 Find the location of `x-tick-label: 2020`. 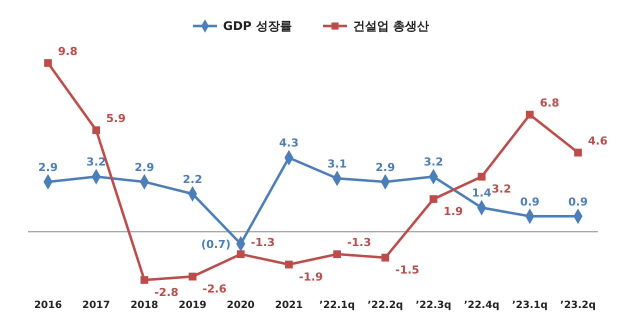

x-tick-label: 2020 is located at coordinates (240, 305).